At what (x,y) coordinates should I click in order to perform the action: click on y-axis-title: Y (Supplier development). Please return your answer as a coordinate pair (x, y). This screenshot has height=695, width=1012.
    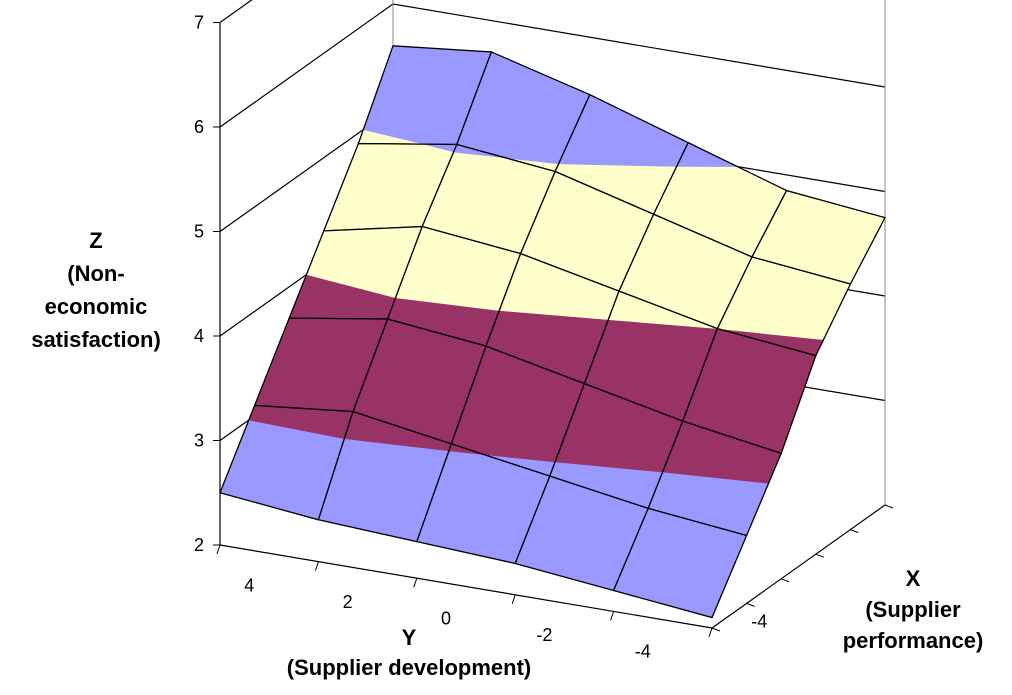
    Looking at the image, I should click on (409, 652).